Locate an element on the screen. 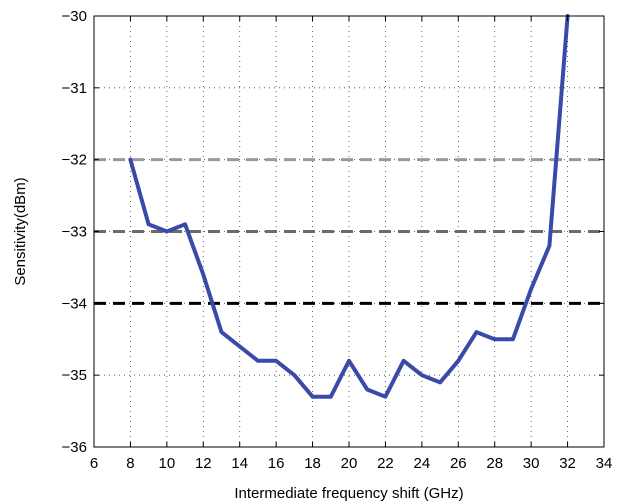 Image resolution: width=629 pixels, height=504 pixels. x-tick-label: 8 is located at coordinates (130, 463).